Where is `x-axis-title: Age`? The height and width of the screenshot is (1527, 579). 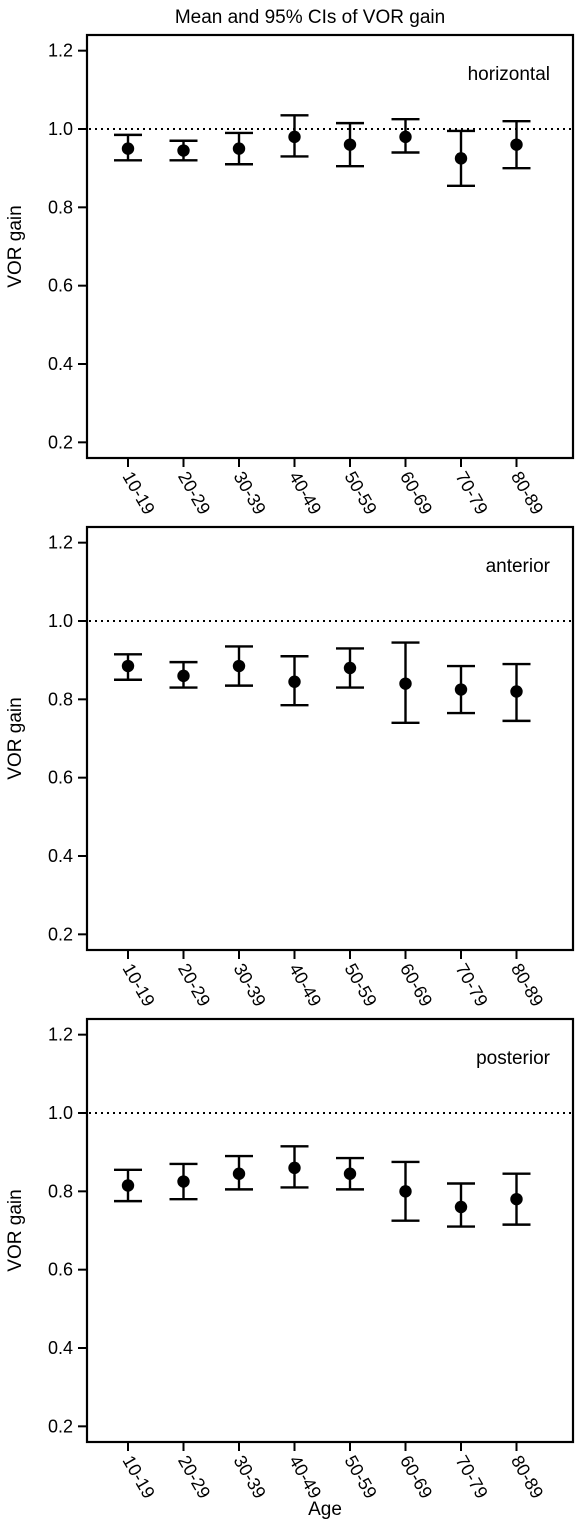 x-axis-title: Age is located at coordinates (325, 1509).